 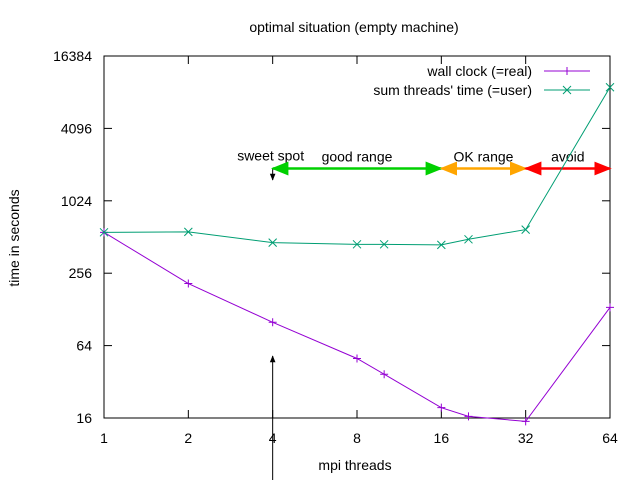 What do you see at coordinates (479, 71) in the screenshot?
I see `legend-label: wall clock (=real)` at bounding box center [479, 71].